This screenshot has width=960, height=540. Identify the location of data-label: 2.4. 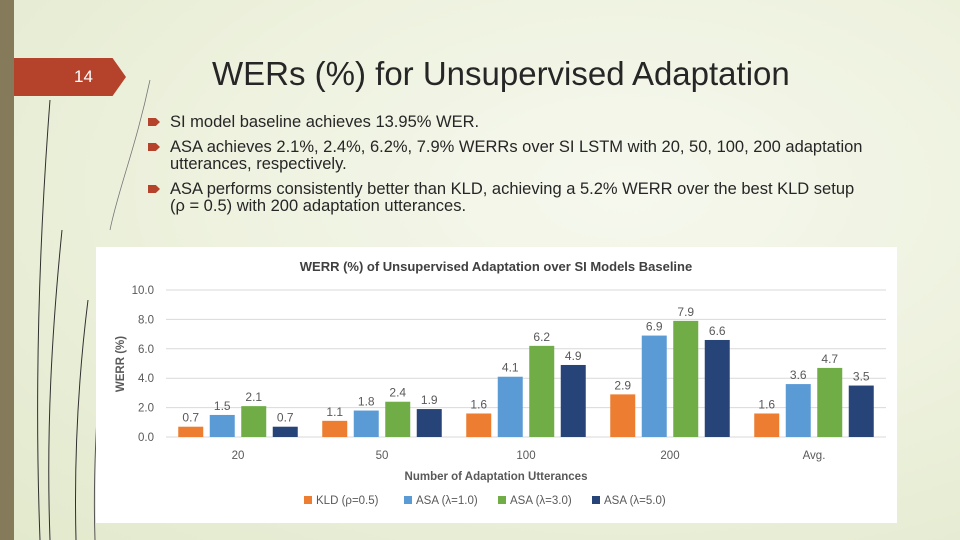
(397, 393).